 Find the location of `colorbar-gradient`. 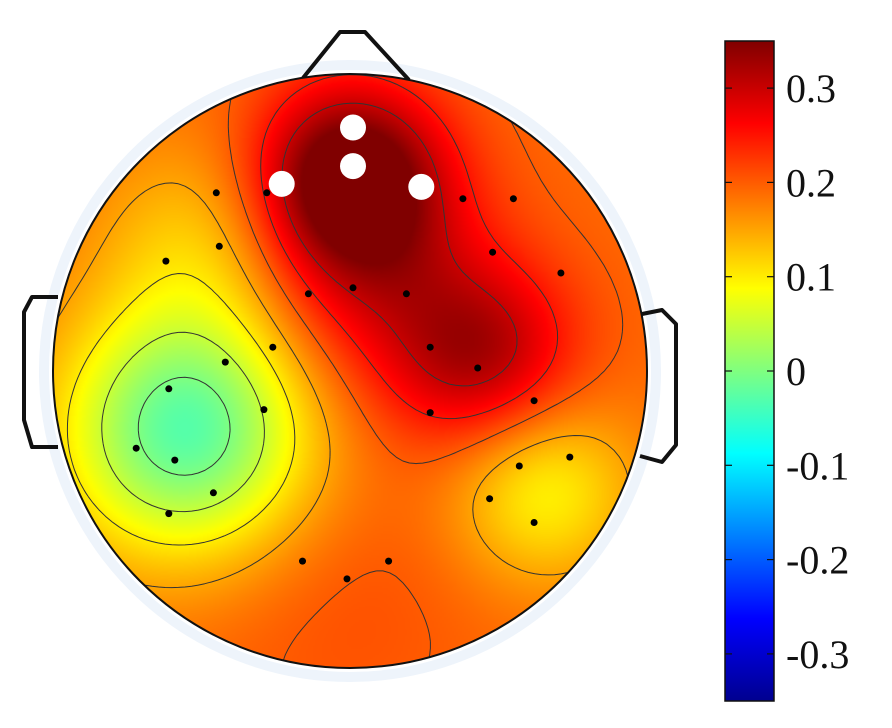

colorbar-gradient is located at coordinates (749, 371).